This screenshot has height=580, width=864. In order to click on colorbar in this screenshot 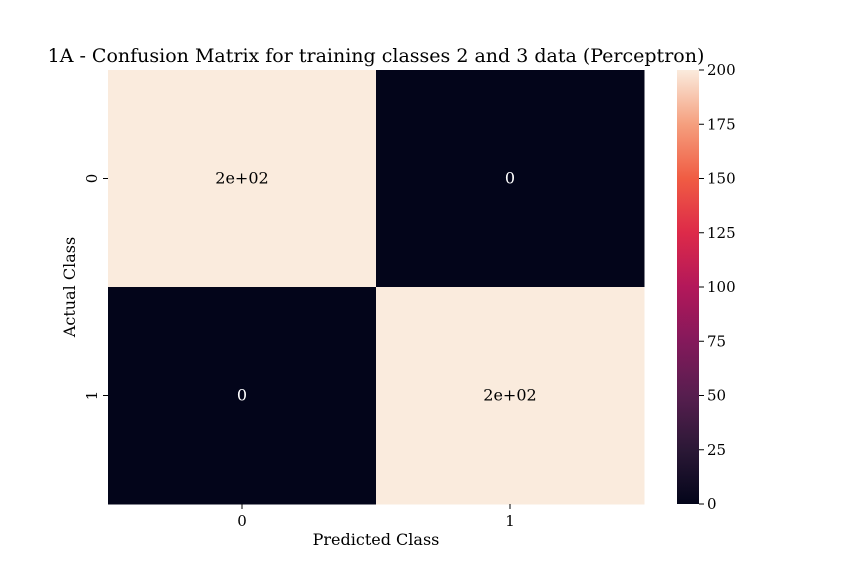, I will do `click(688, 287)`.